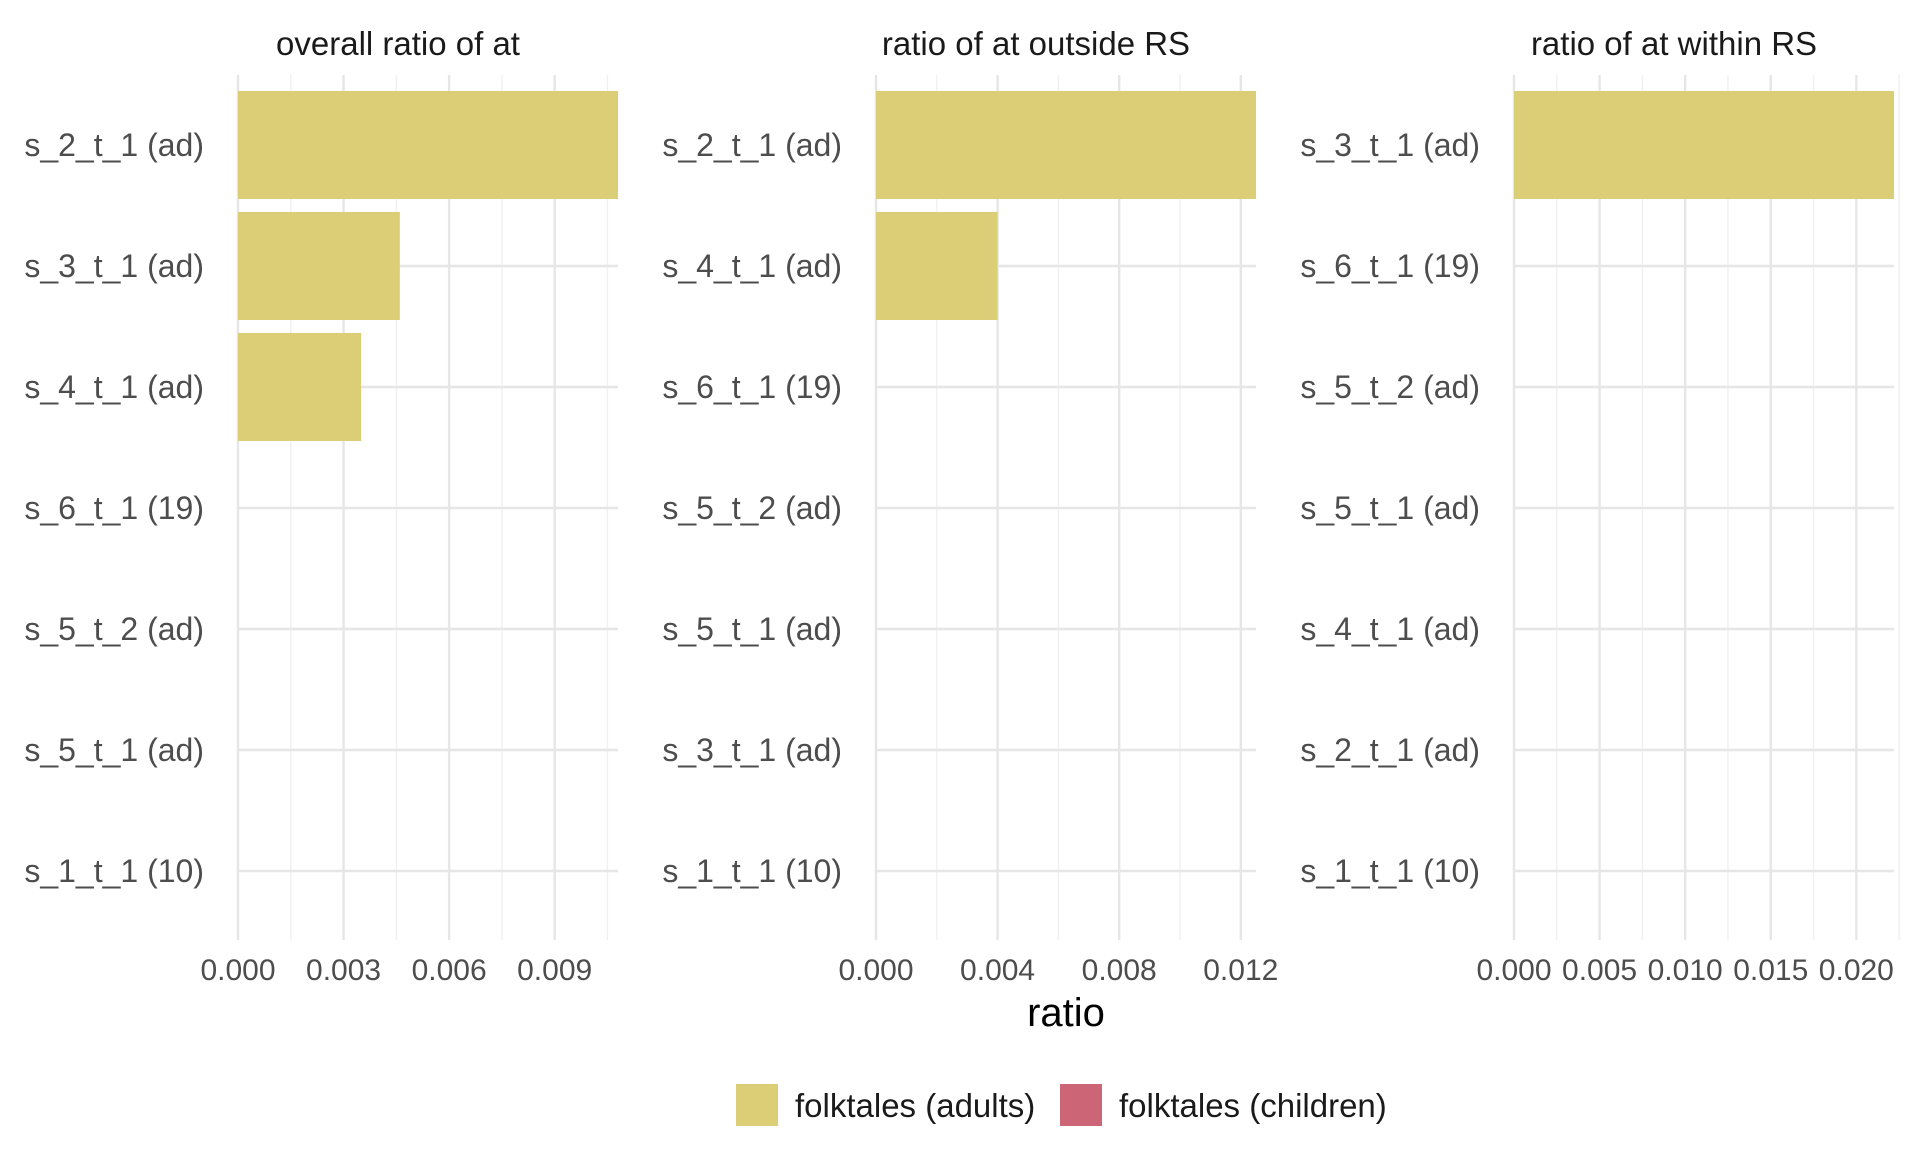  What do you see at coordinates (449, 970) in the screenshot?
I see `x-tick-label: 0.006` at bounding box center [449, 970].